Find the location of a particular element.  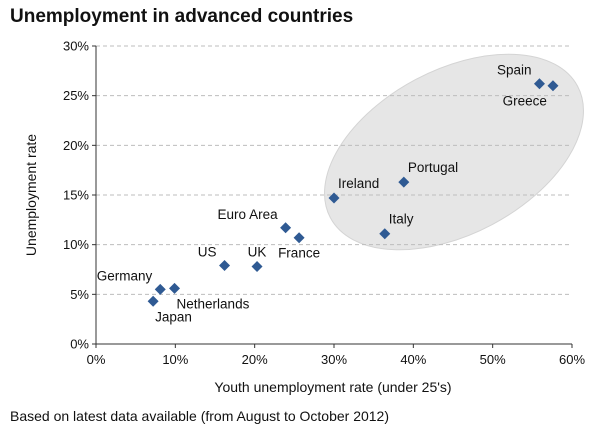

point-greece is located at coordinates (553, 86).